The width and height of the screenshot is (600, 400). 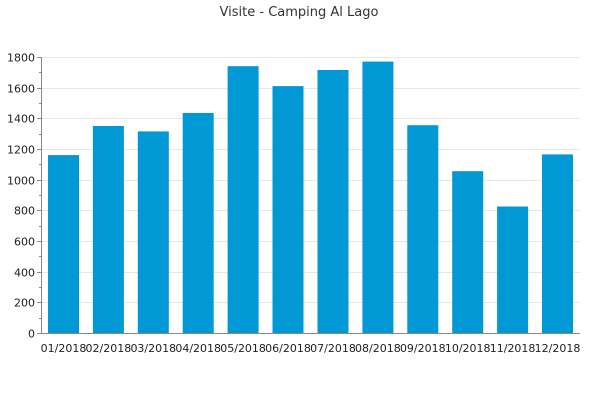 I want to click on y-tick-label: 600, so click(x=24, y=242).